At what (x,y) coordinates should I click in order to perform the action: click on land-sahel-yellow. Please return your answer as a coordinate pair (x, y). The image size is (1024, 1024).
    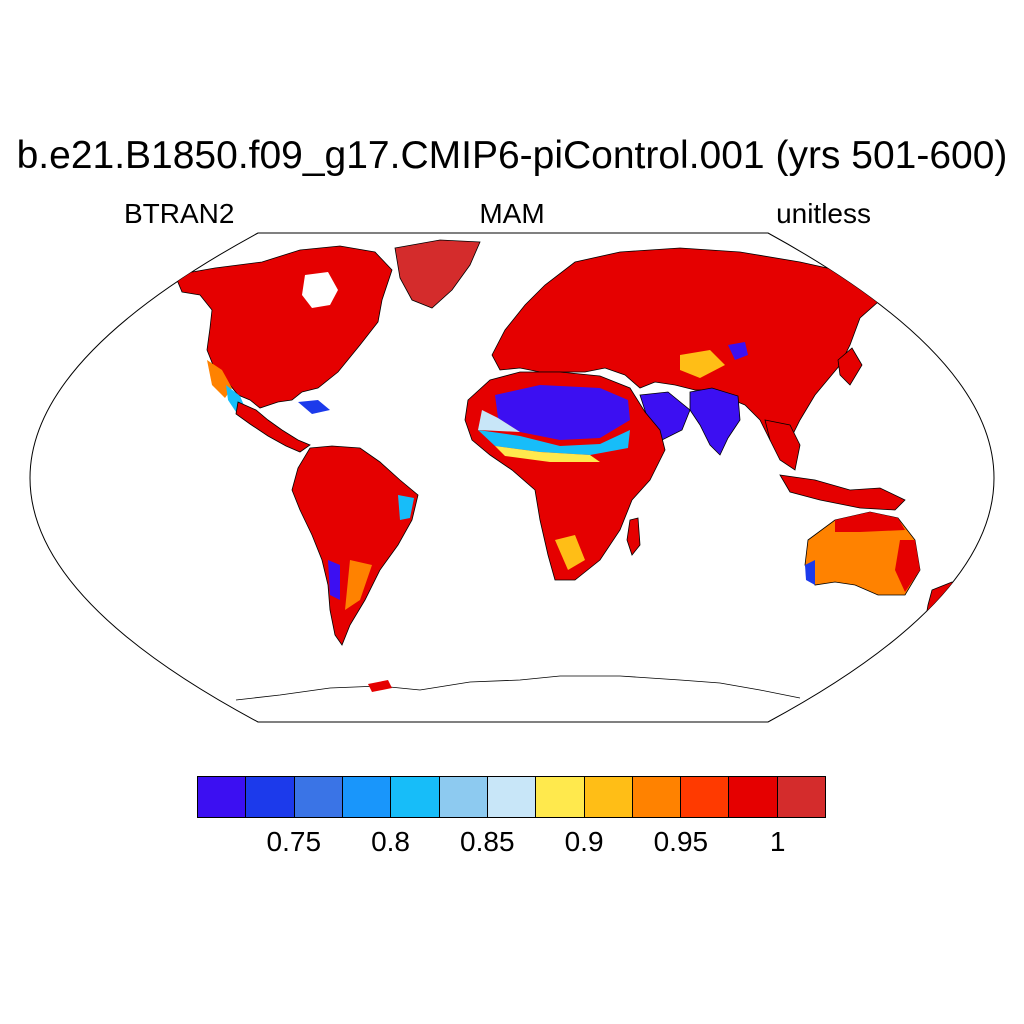
    Looking at the image, I should click on (547, 454).